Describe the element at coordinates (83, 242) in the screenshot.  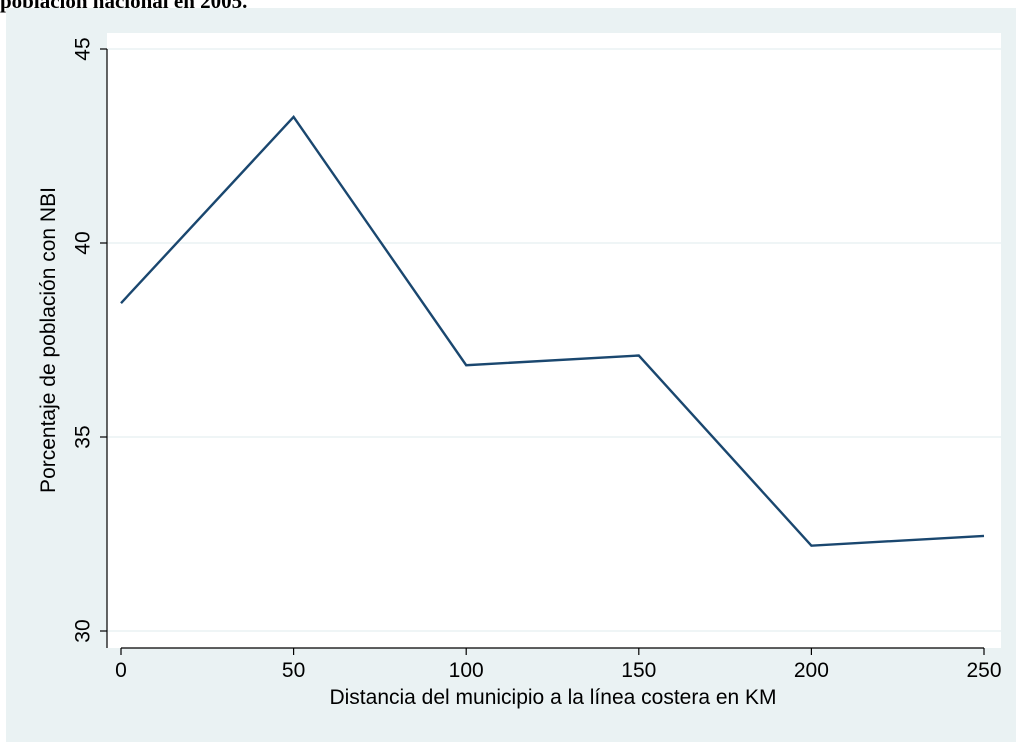
I see `y-tick-label: 40` at that location.